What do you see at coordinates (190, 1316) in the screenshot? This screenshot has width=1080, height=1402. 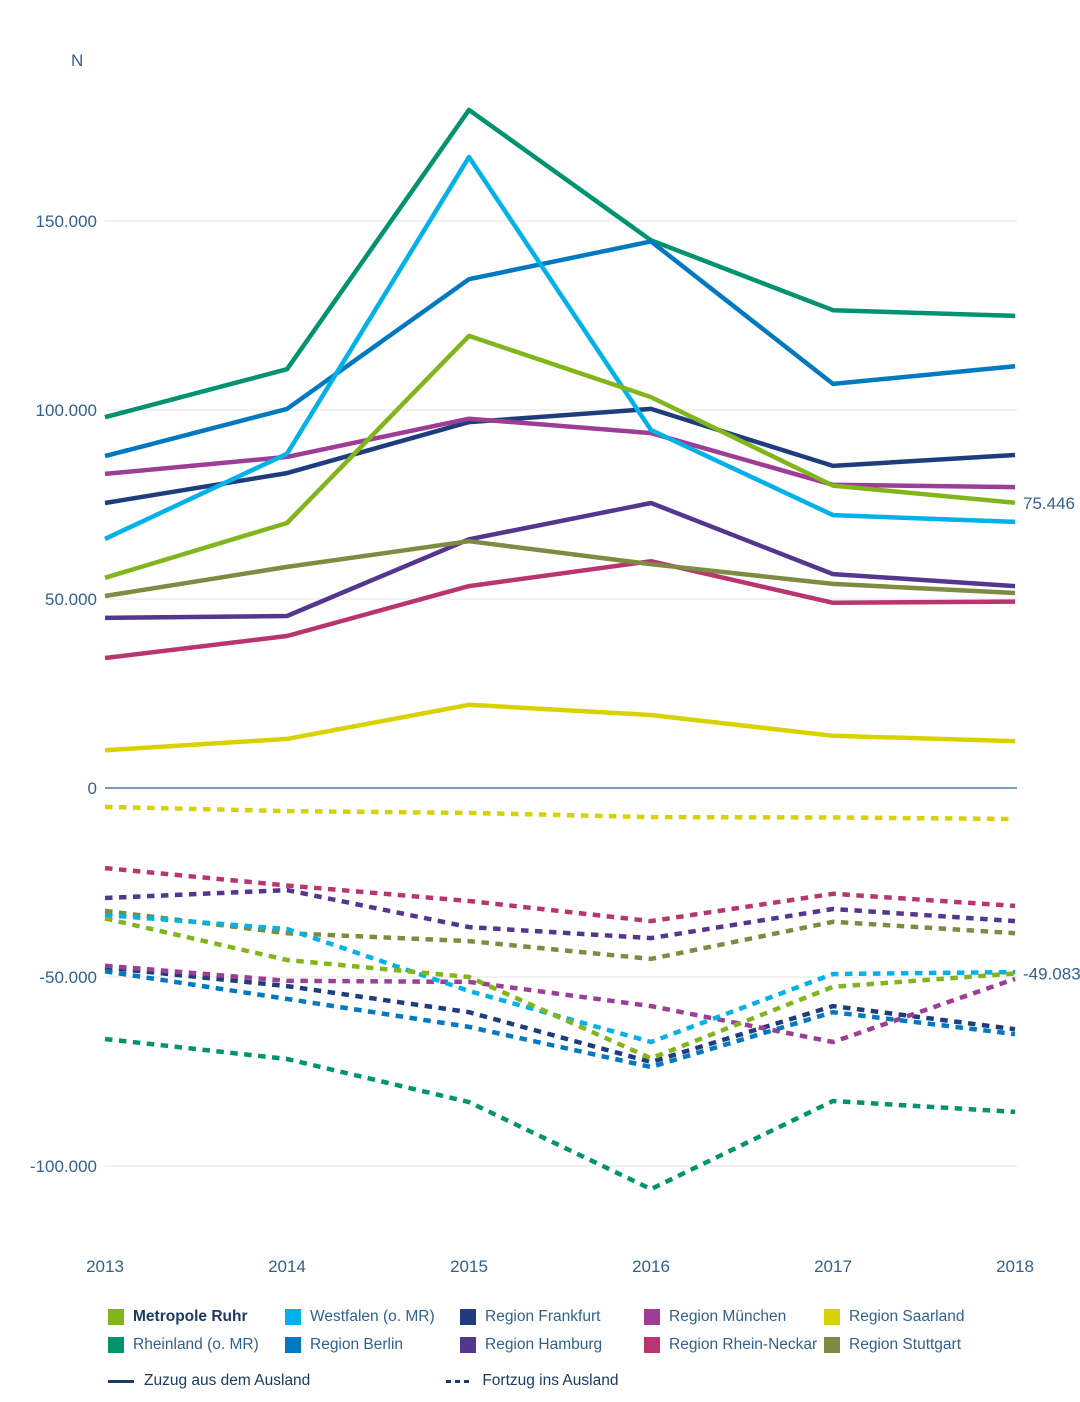 I see `legend-label: Metropole Ruhr` at bounding box center [190, 1316].